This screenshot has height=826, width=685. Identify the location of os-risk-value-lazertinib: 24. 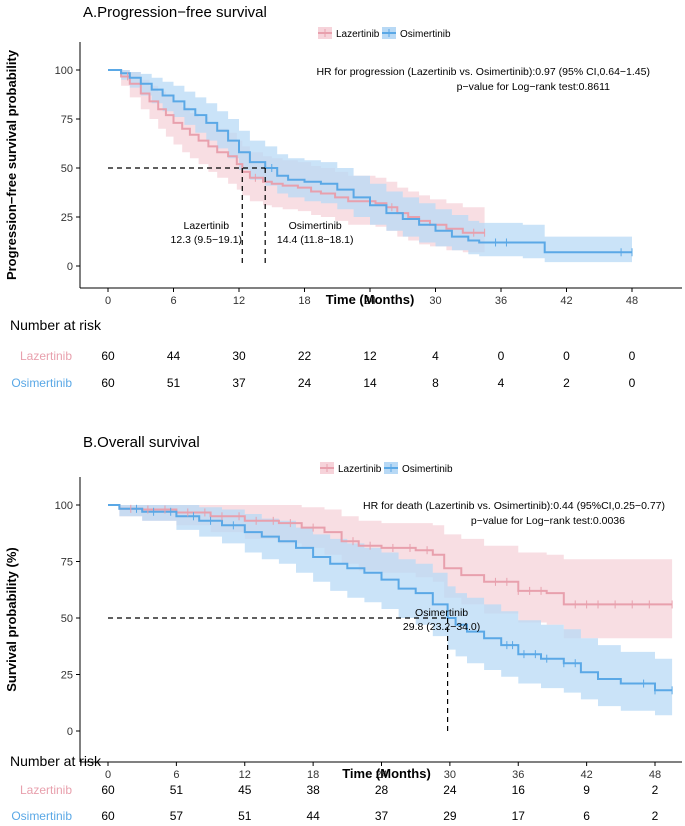
(450, 790).